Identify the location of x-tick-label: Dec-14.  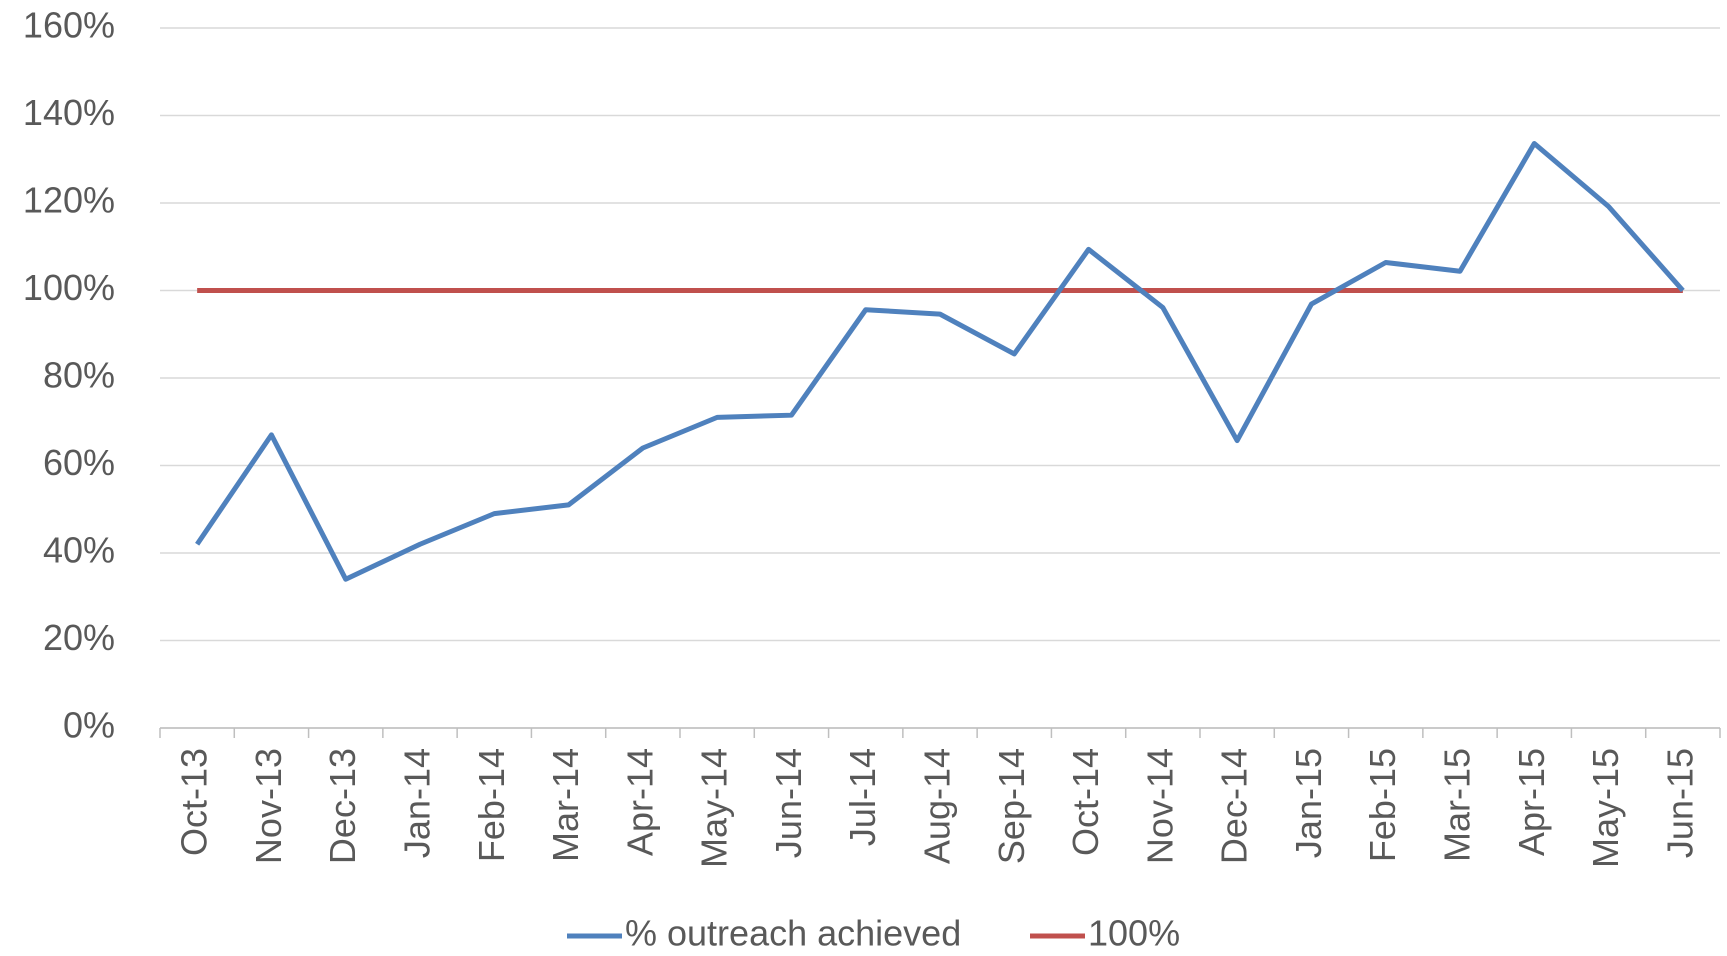
(1234, 806).